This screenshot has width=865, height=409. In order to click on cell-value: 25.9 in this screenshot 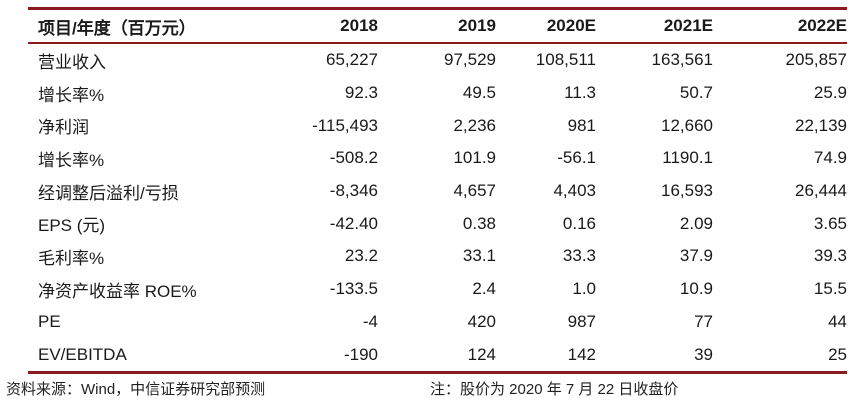, I will do `click(830, 93)`.